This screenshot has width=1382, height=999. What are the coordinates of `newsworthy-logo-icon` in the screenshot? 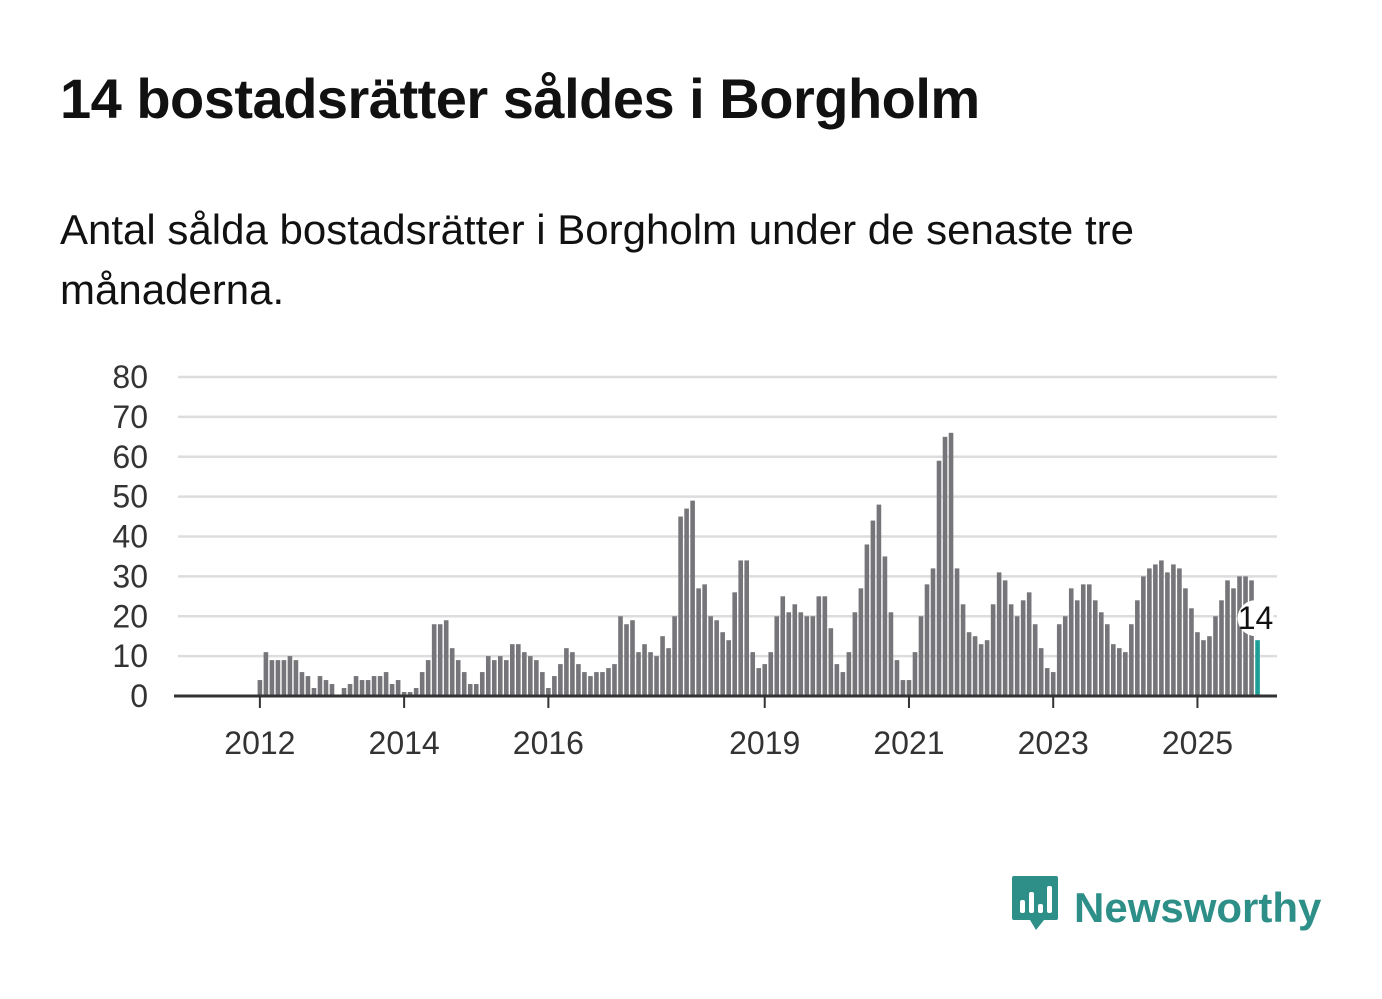 It's located at (1035, 908).